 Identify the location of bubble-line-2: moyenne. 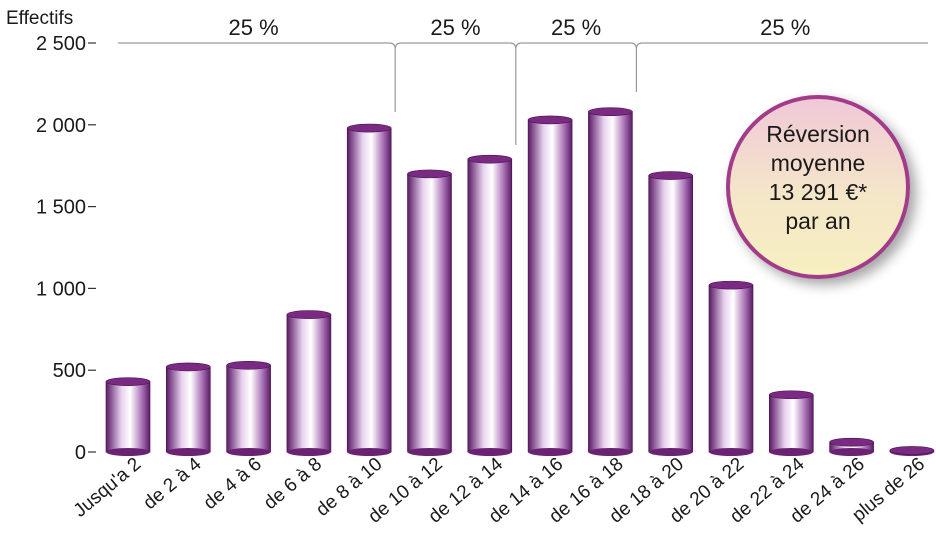
(818, 163).